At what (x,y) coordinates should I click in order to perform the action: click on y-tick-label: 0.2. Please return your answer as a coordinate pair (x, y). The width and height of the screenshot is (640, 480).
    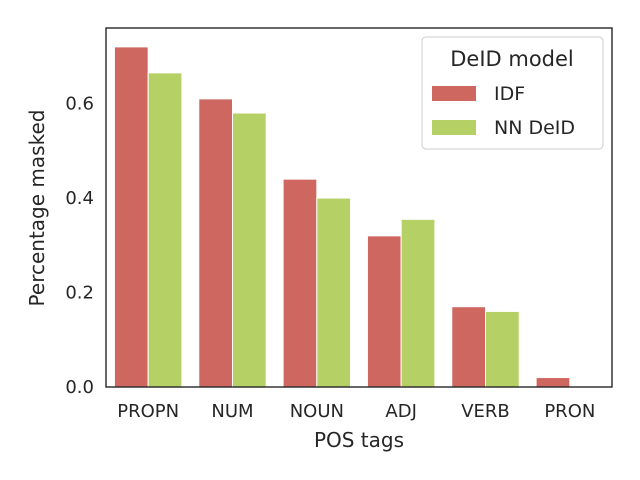
    Looking at the image, I should click on (79, 293).